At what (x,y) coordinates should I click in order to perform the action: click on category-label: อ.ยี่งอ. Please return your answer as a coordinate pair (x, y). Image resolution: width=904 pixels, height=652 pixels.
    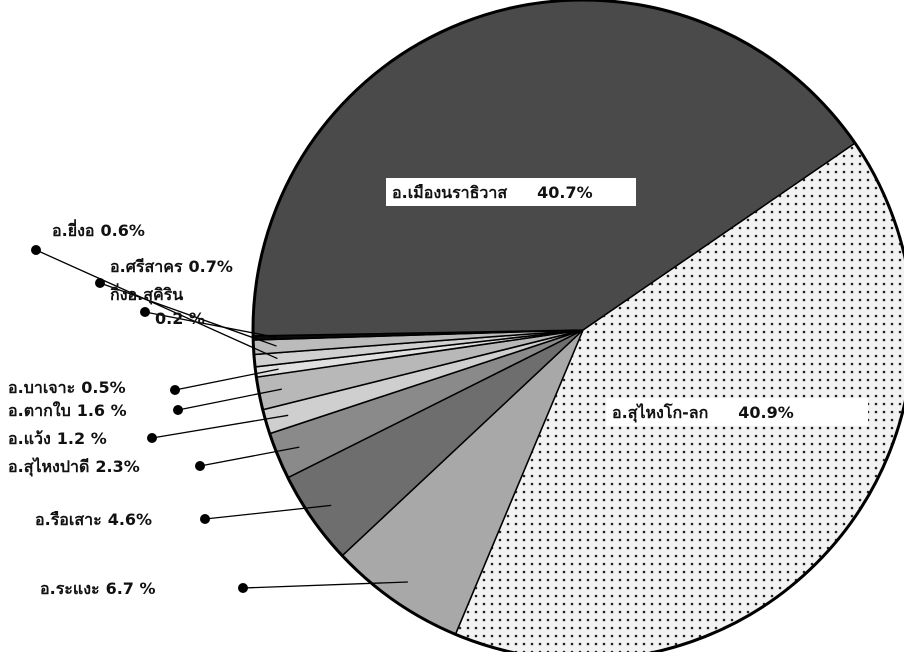
    Looking at the image, I should click on (73, 229).